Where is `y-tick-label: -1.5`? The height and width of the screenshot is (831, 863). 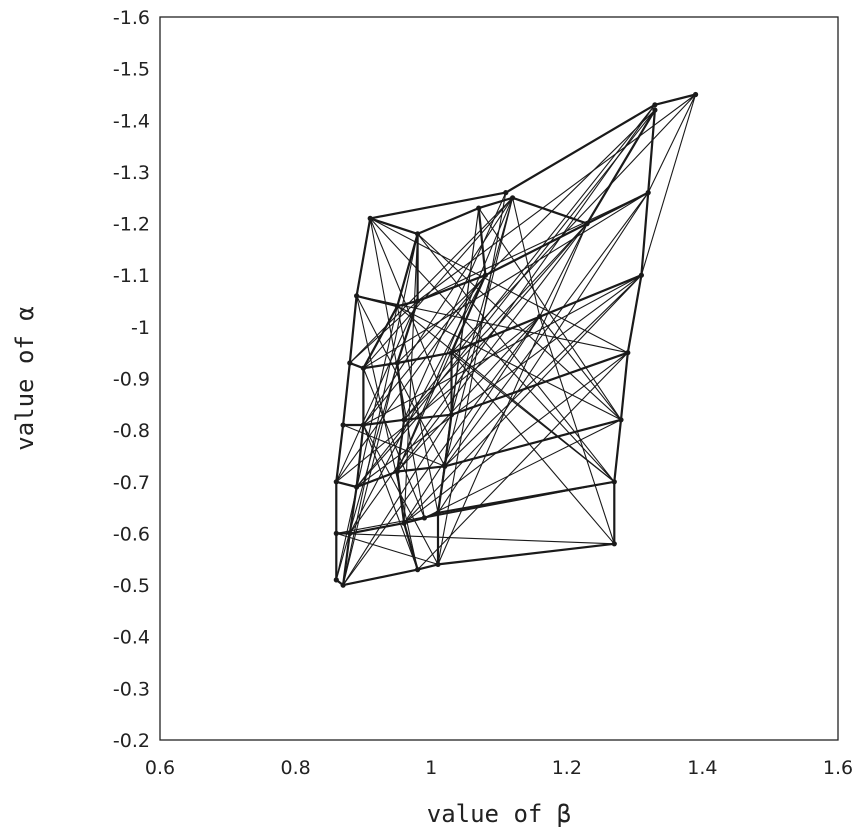
y-tick-label: -1.5 is located at coordinates (131, 70).